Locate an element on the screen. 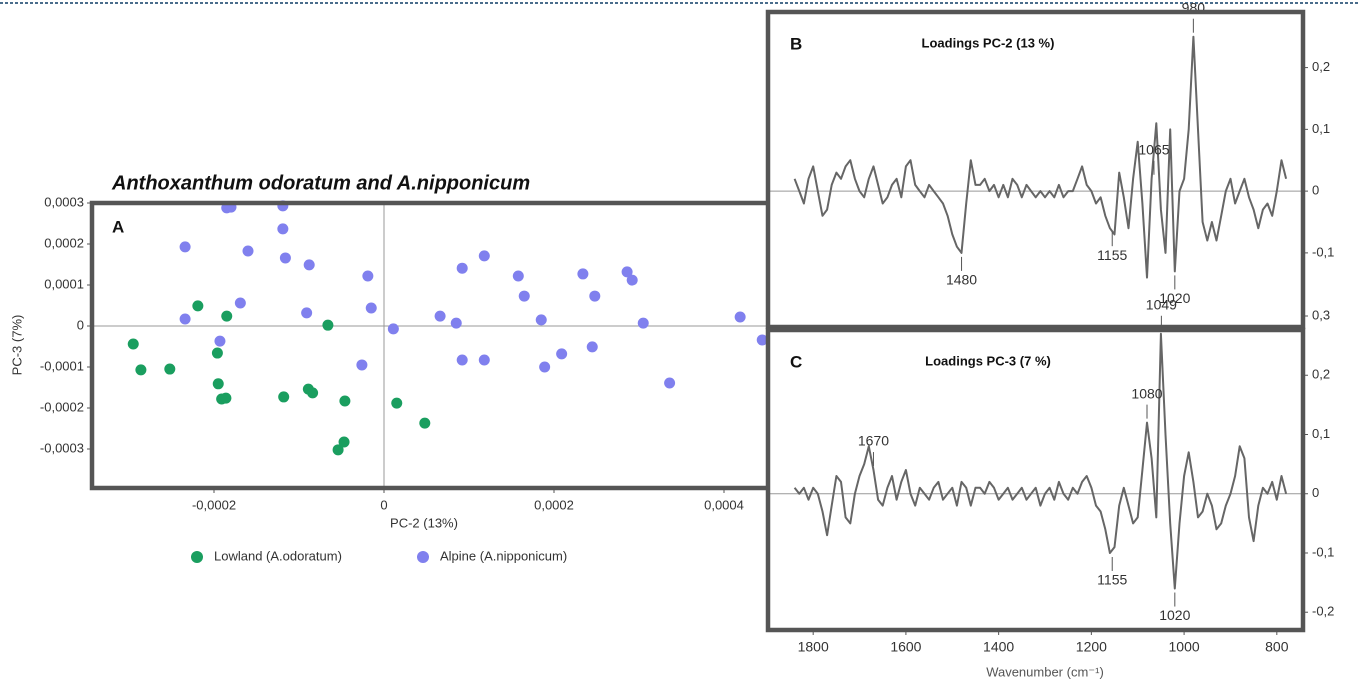  x-axis-label: Wavenumber (cm⁻¹) is located at coordinates (1045, 671).